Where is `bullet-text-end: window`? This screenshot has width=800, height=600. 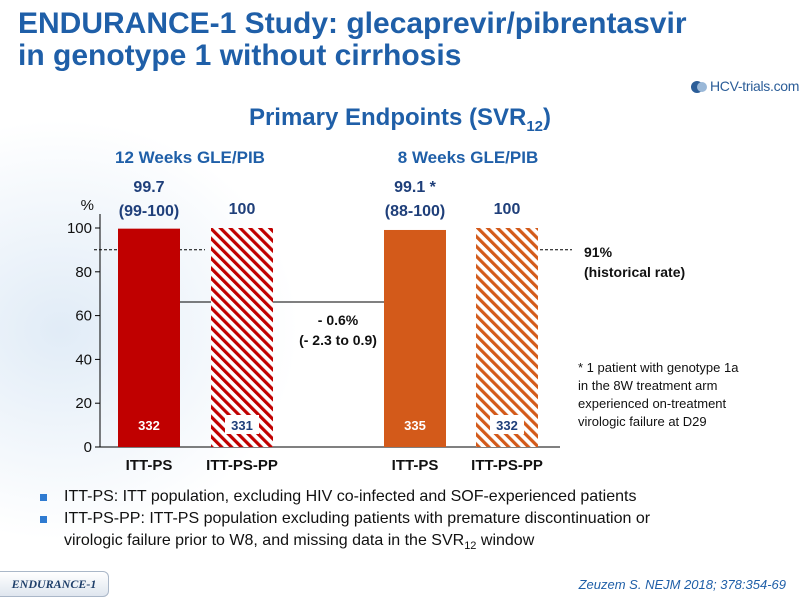 bullet-text-end: window is located at coordinates (505, 540).